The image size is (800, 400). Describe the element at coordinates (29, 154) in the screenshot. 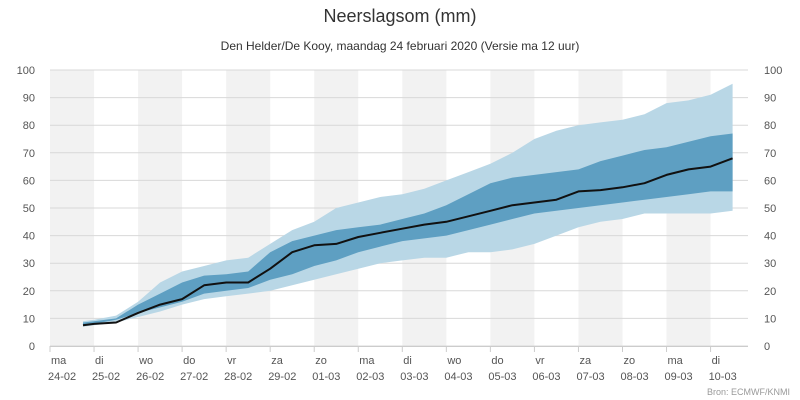

I see `y-tick-label-left: 70` at that location.